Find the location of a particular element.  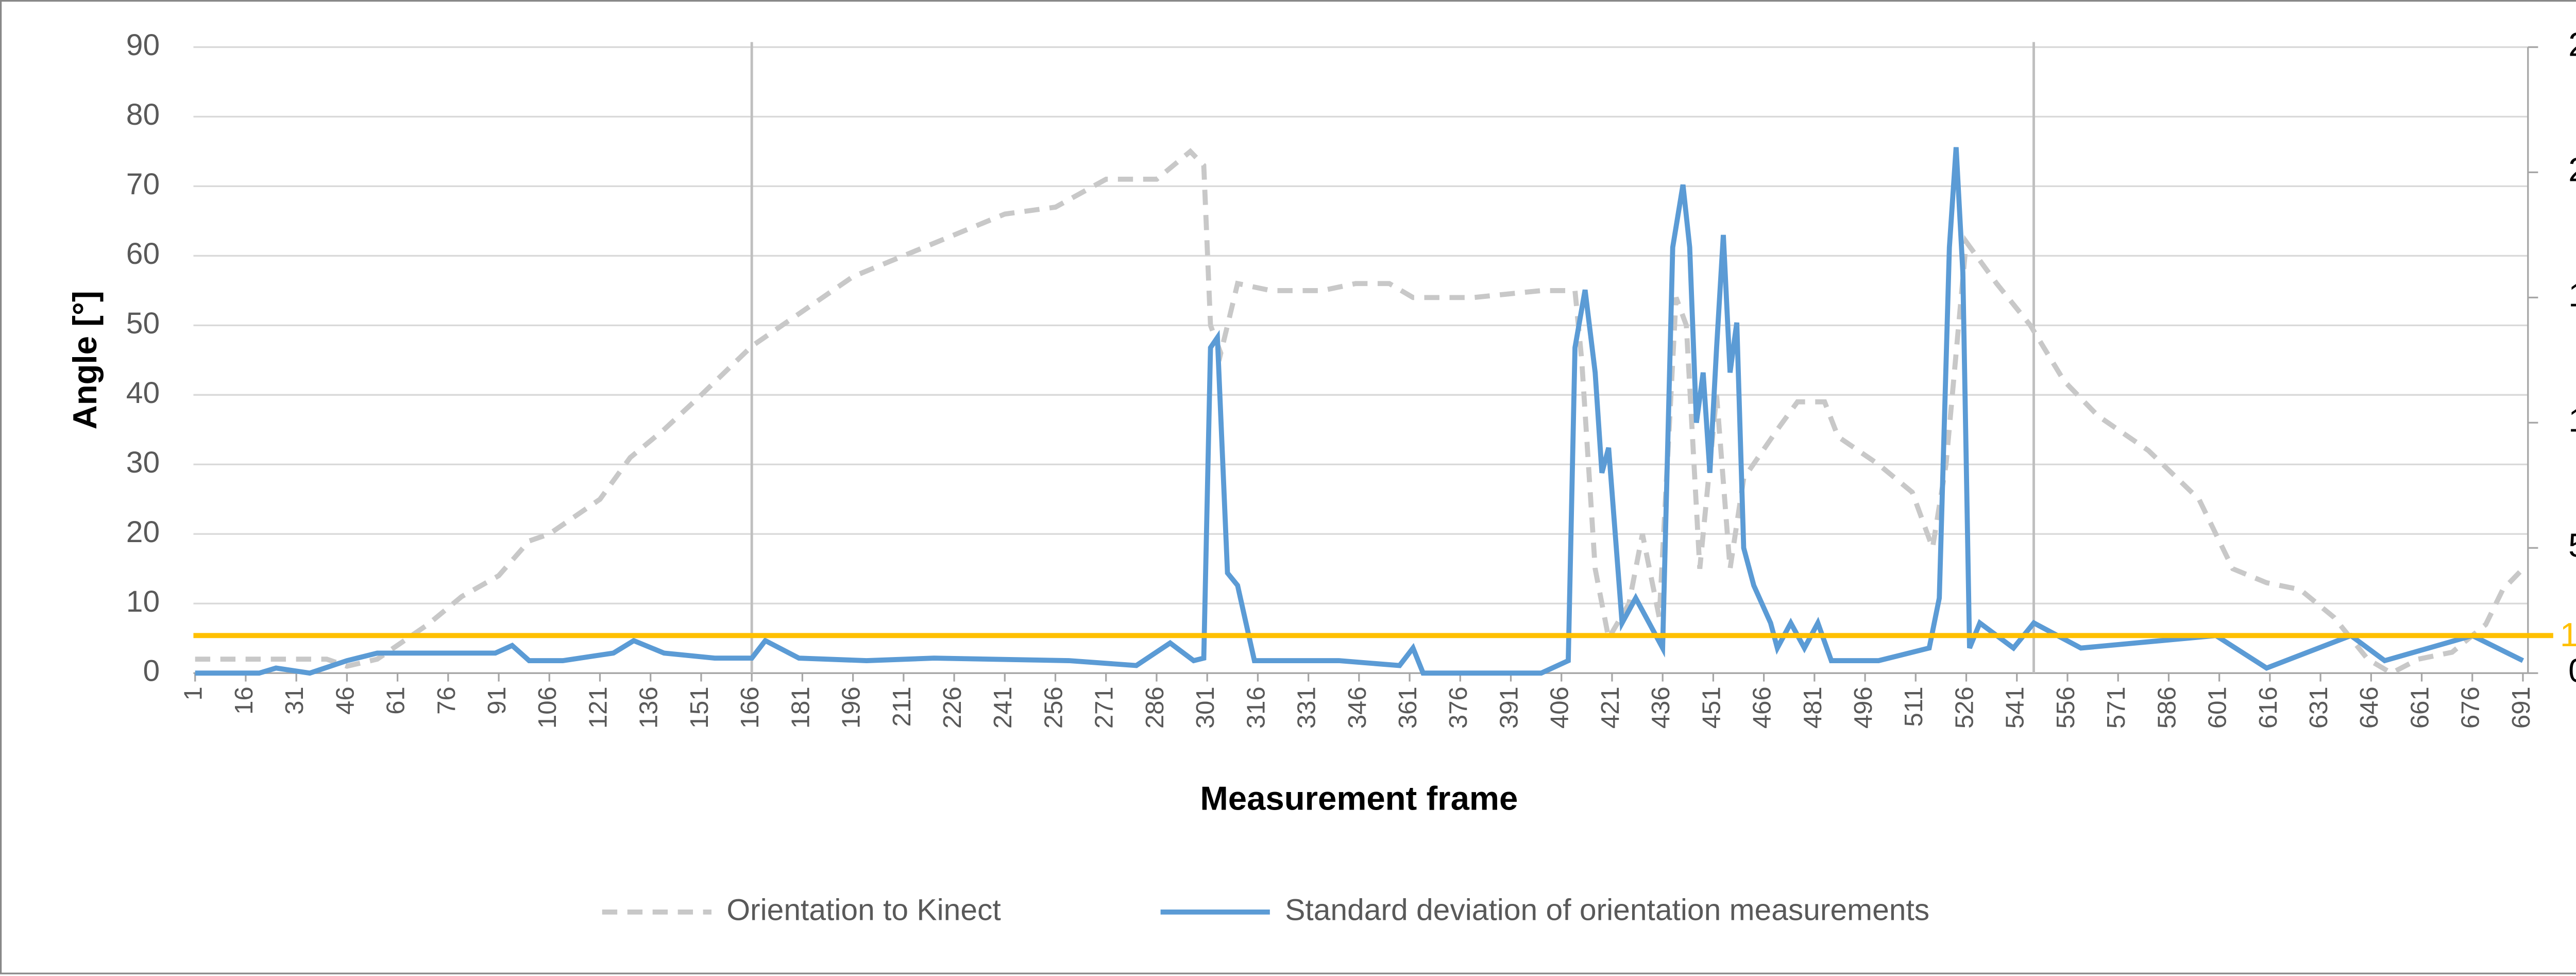

y-tick-label: 70 is located at coordinates (143, 184).